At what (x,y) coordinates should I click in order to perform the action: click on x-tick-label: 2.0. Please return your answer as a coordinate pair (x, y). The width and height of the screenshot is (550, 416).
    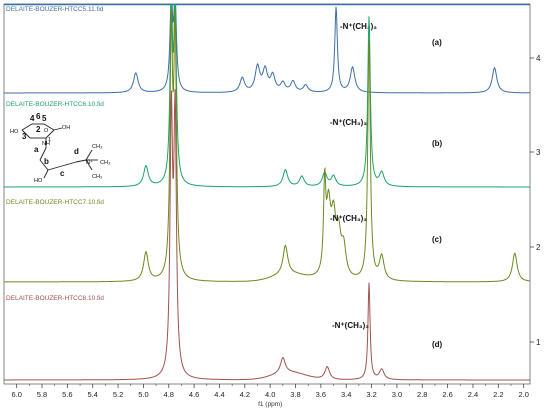
    Looking at the image, I should click on (523, 394).